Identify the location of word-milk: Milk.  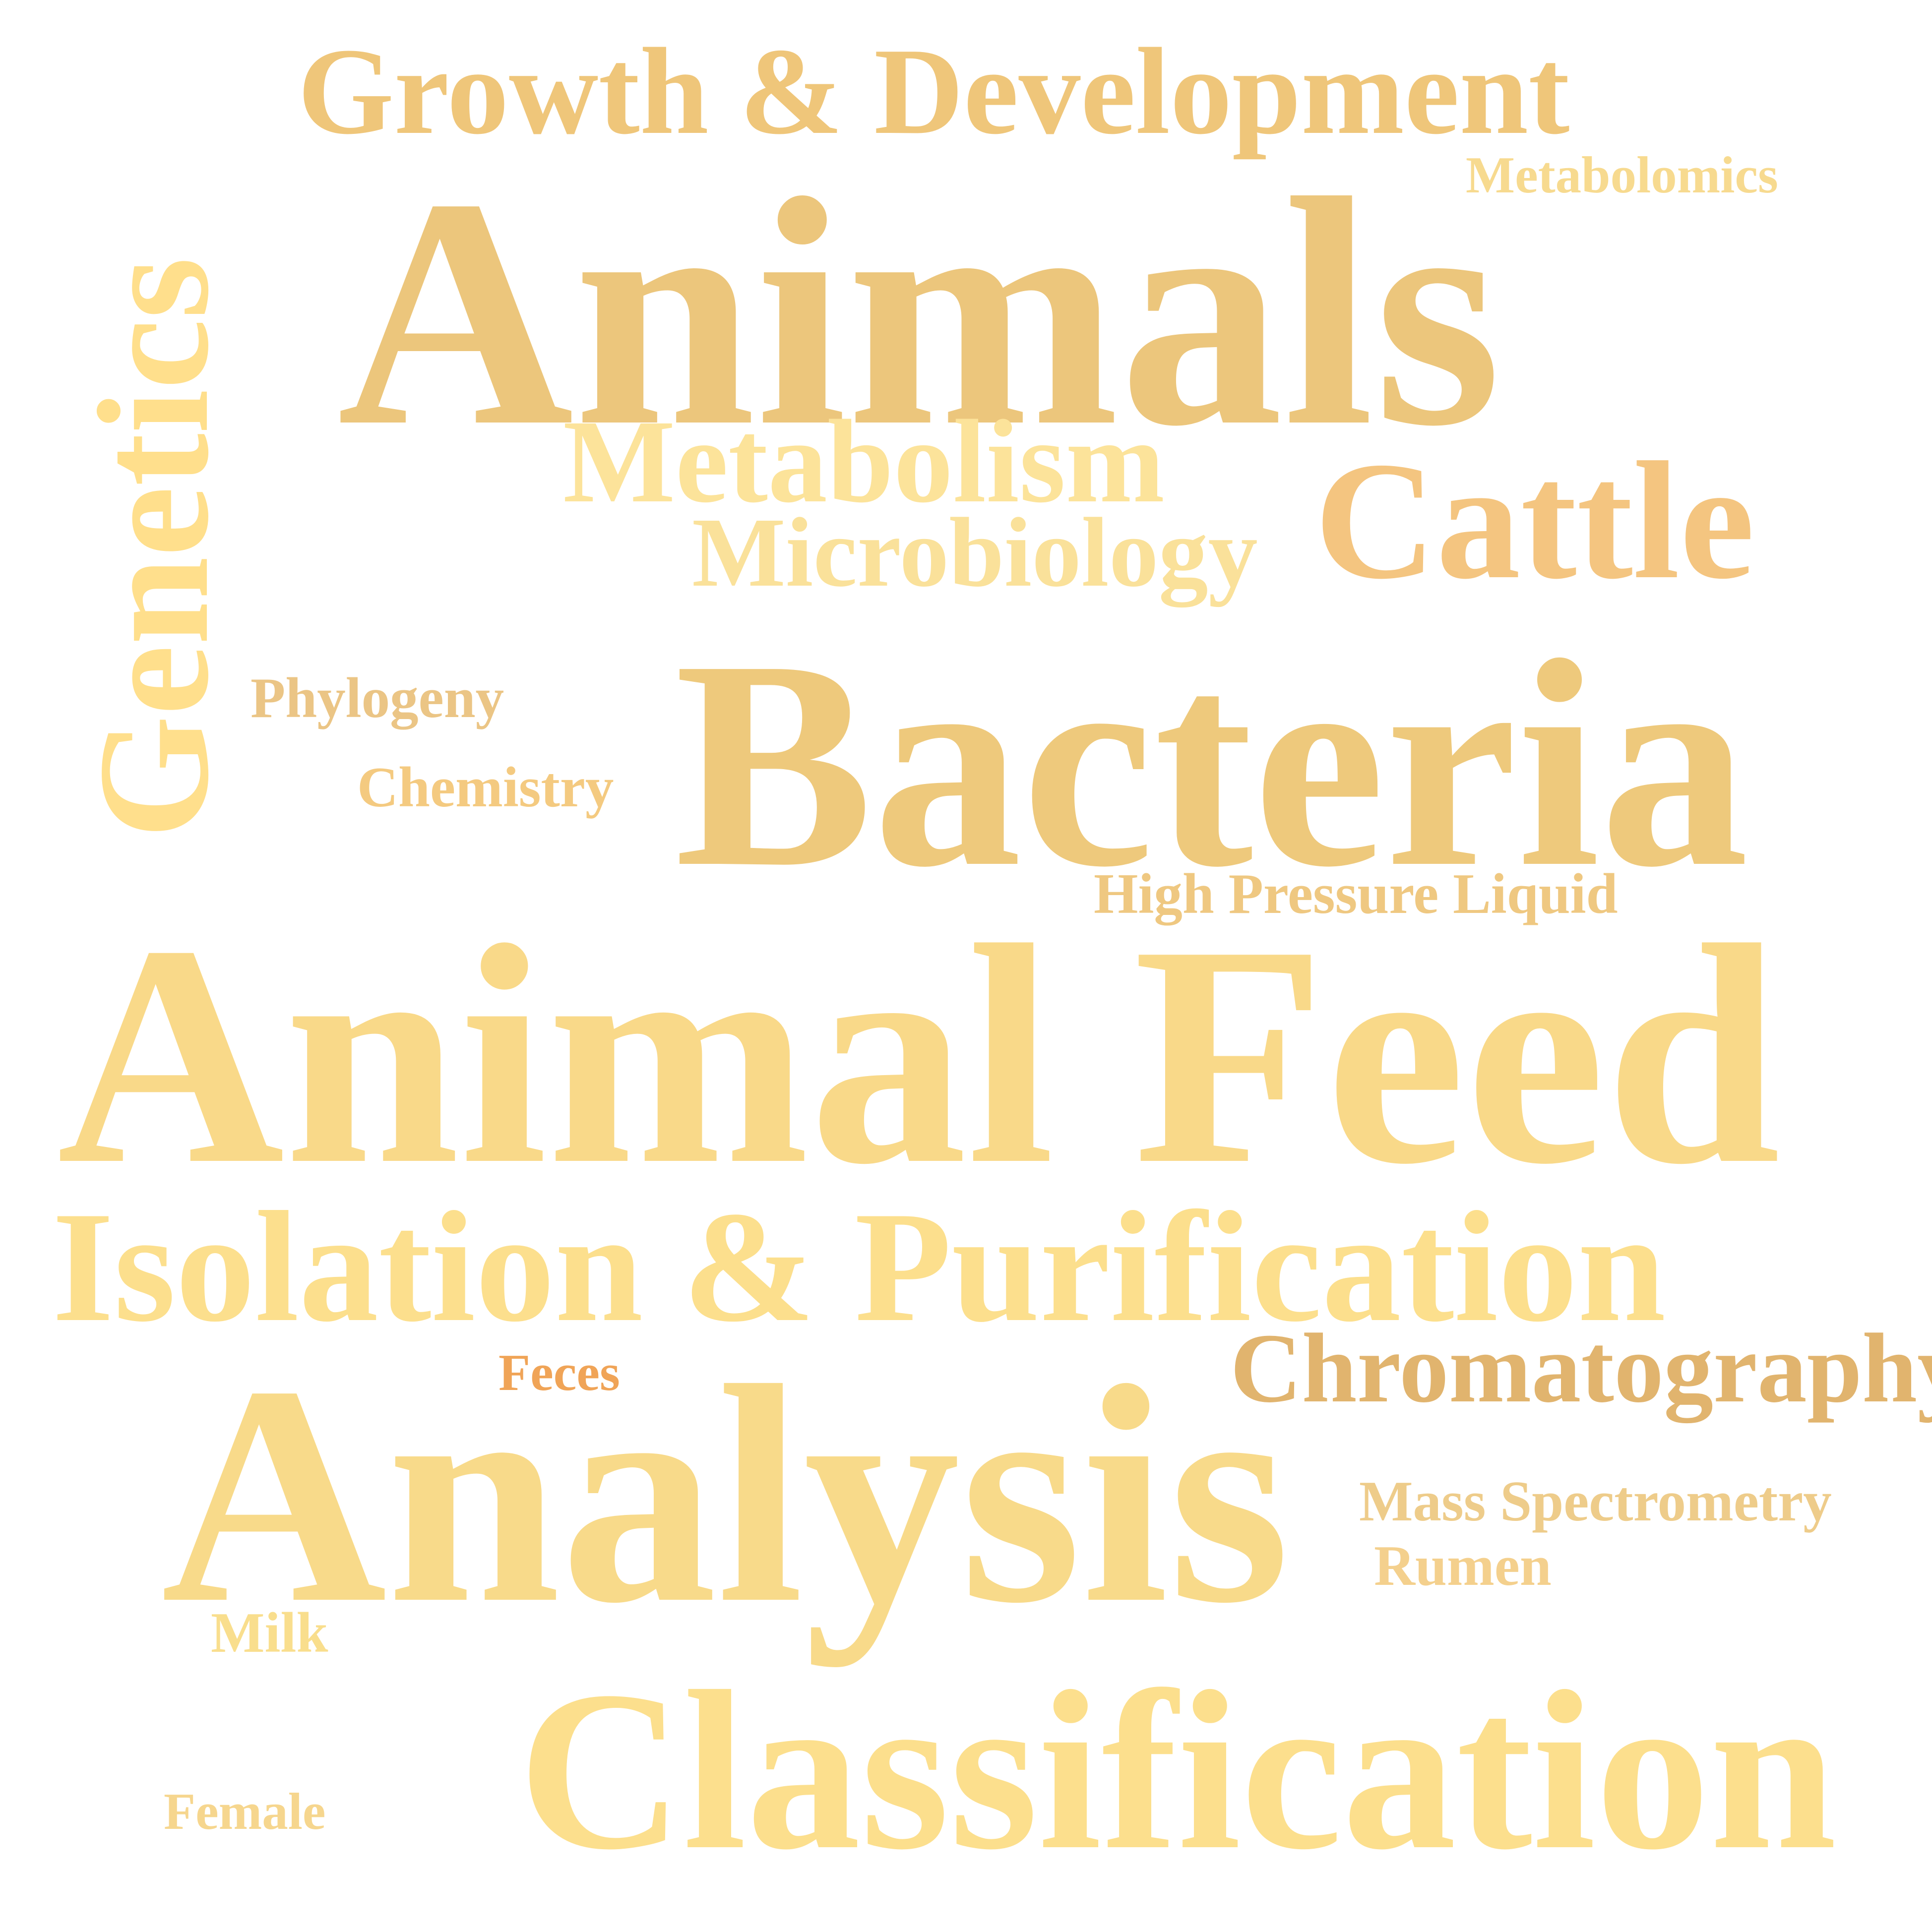
(269, 1632).